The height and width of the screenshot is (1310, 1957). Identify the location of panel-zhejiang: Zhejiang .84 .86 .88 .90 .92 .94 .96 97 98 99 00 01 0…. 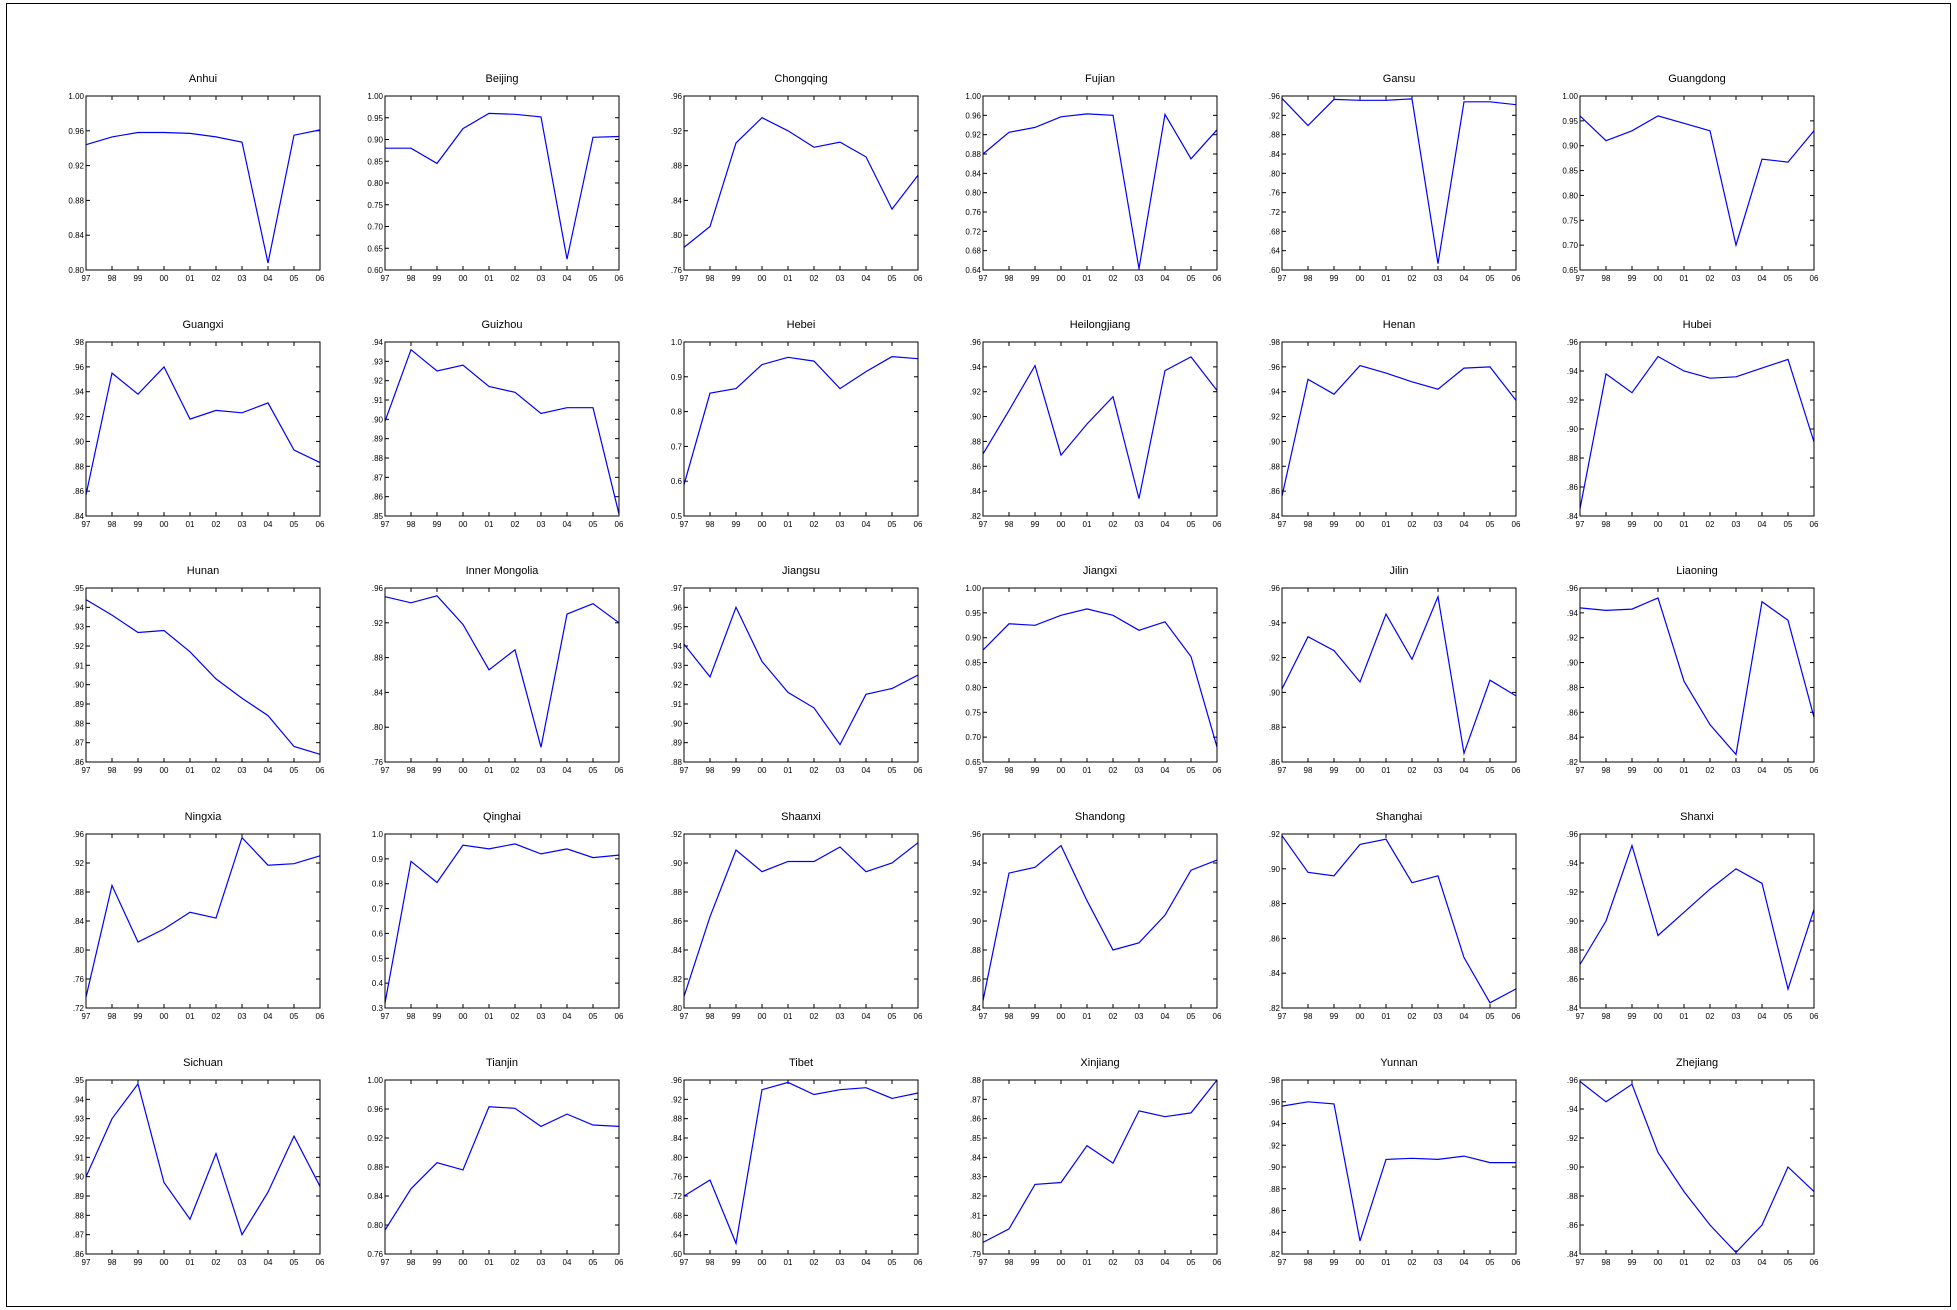
(1693, 1162).